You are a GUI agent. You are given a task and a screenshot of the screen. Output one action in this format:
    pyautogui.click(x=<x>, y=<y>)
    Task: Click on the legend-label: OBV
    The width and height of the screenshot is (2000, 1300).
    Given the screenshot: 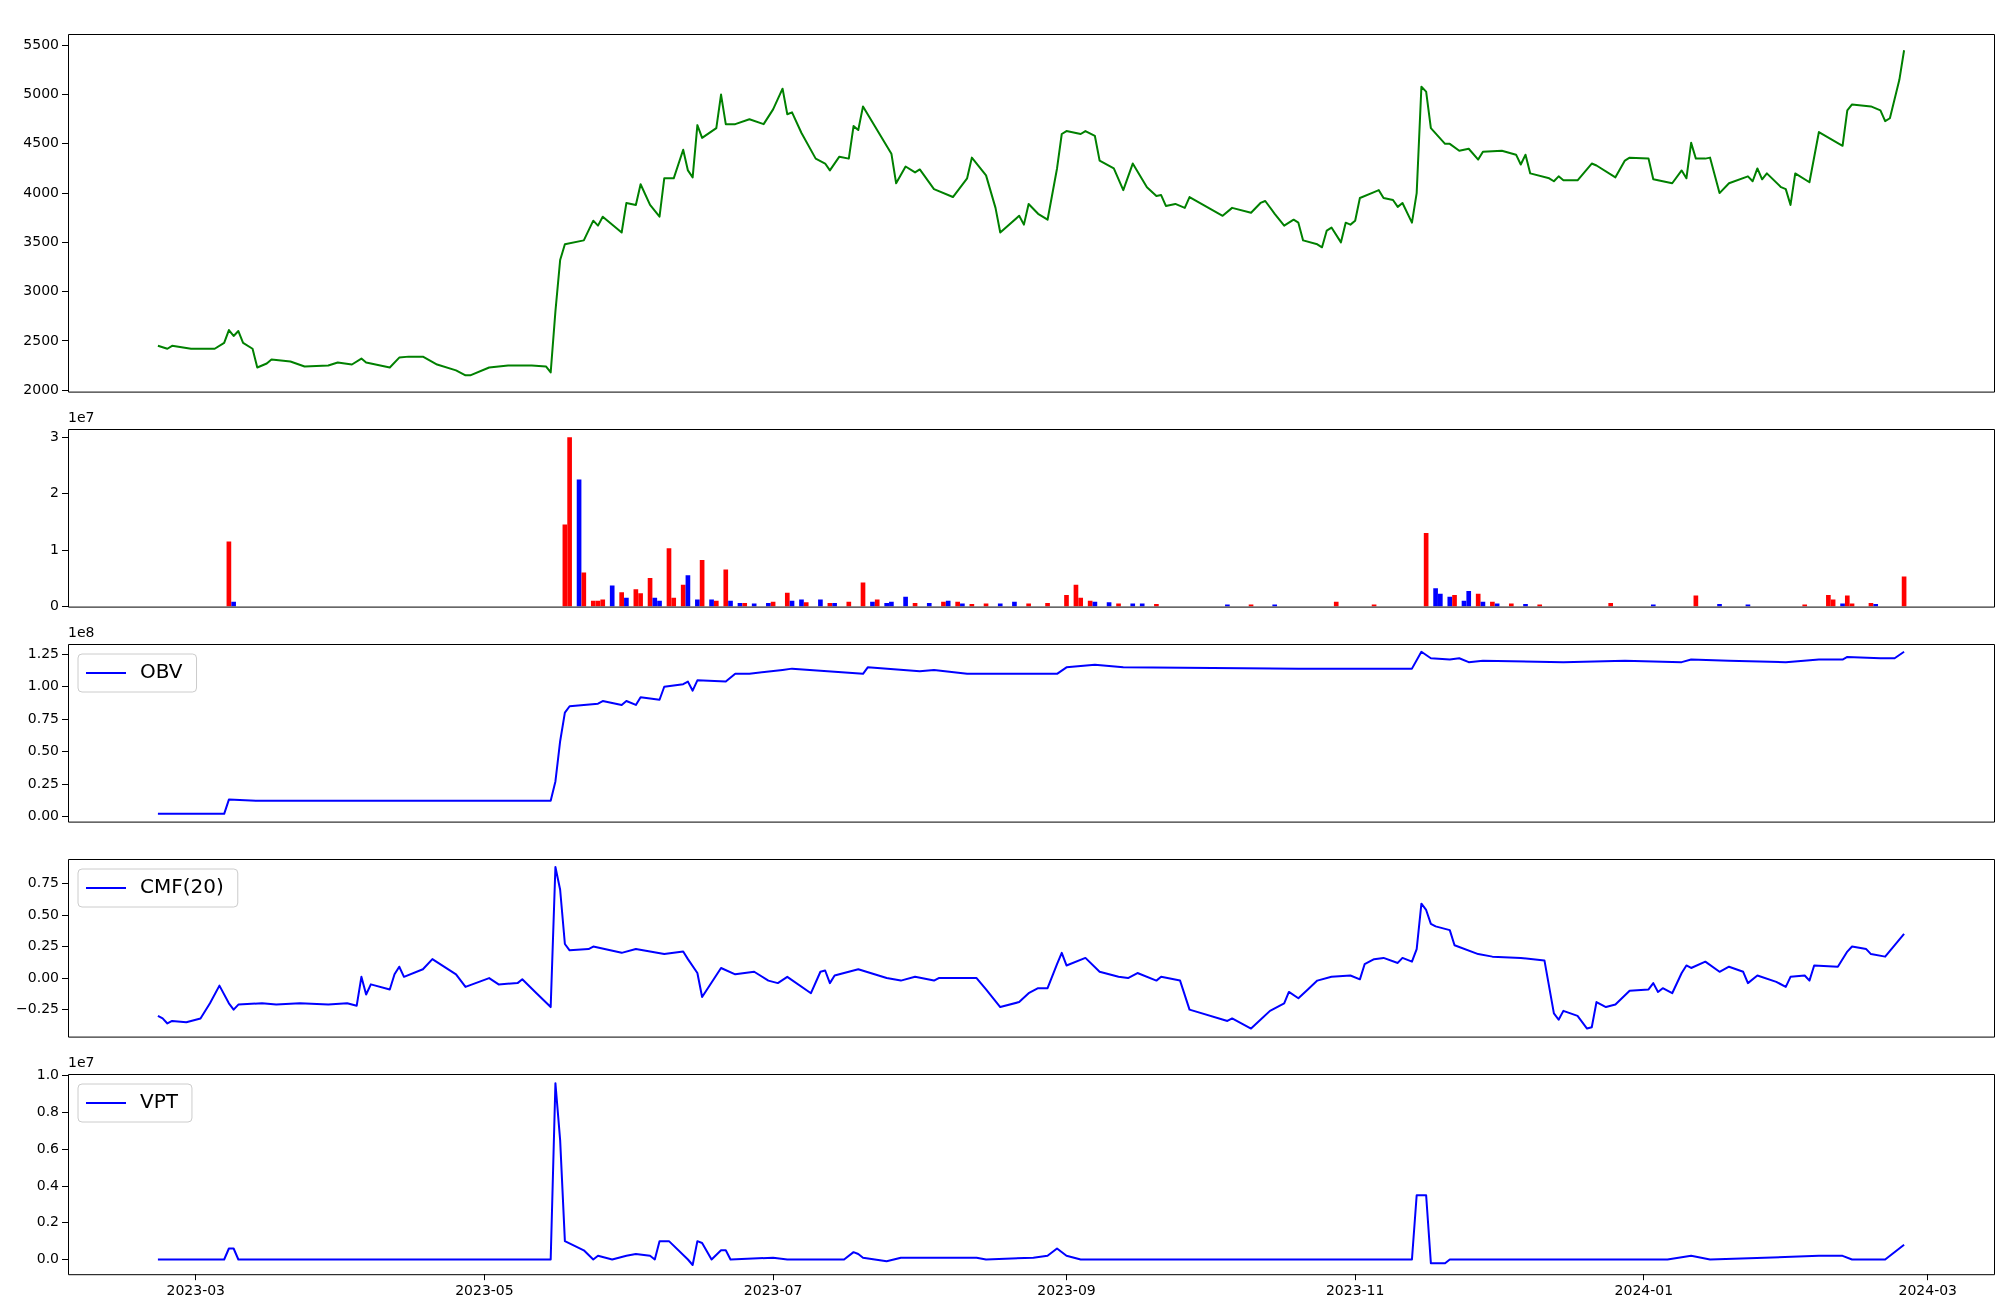 What is the action you would take?
    pyautogui.click(x=161, y=671)
    